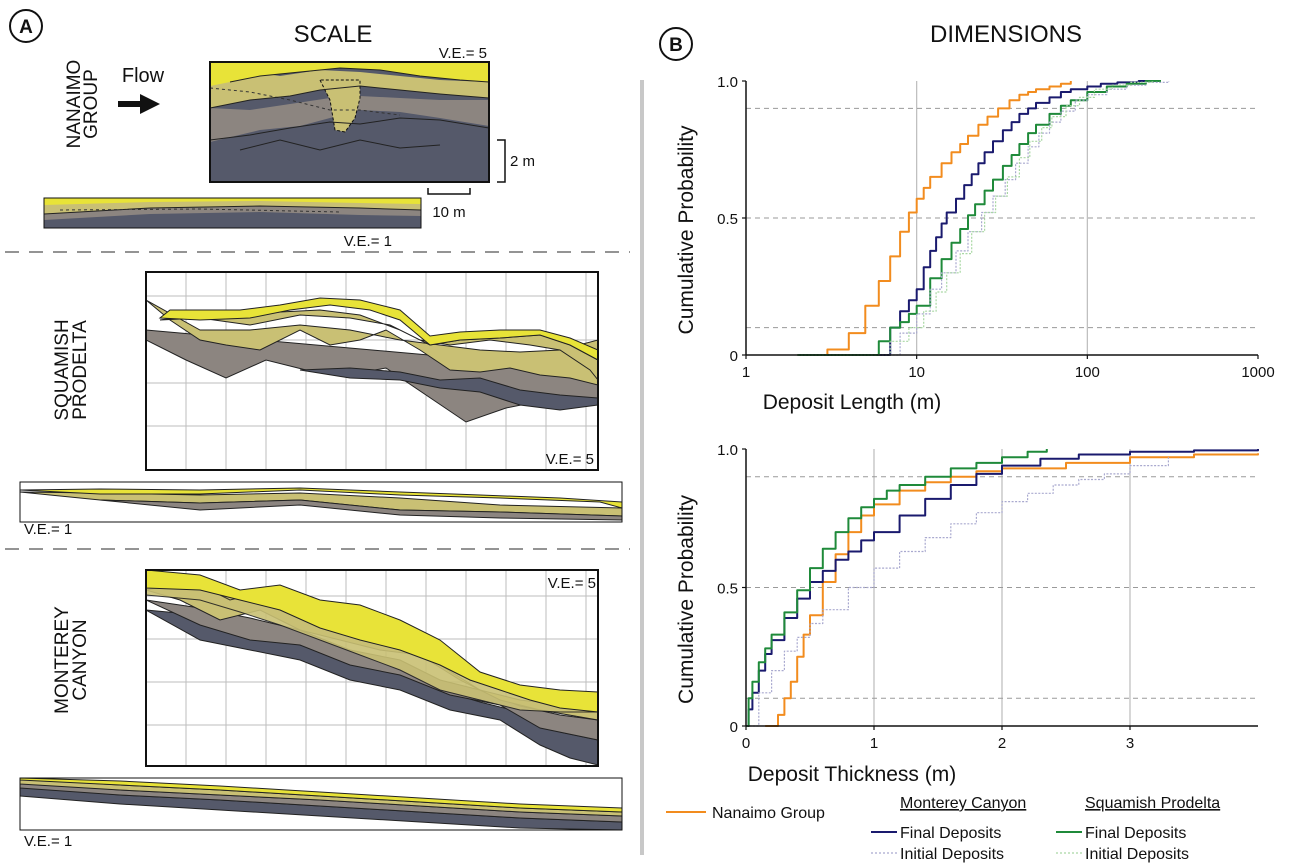  I want to click on x-axis-label: Deposit Length (m), so click(852, 402).